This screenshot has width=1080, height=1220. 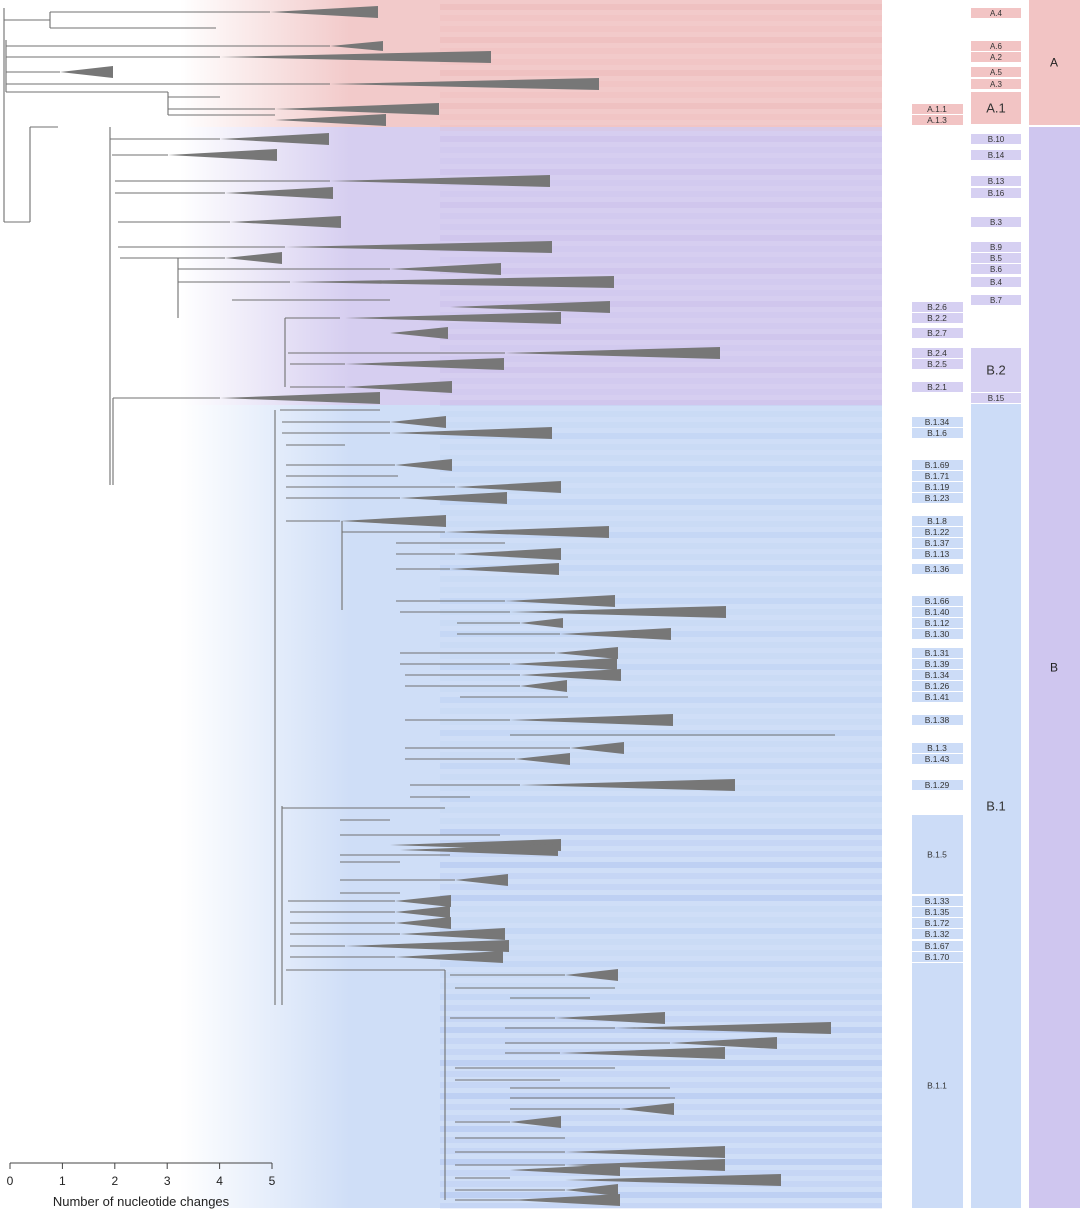 I want to click on sublineage-label: B.1.6, so click(x=937, y=433).